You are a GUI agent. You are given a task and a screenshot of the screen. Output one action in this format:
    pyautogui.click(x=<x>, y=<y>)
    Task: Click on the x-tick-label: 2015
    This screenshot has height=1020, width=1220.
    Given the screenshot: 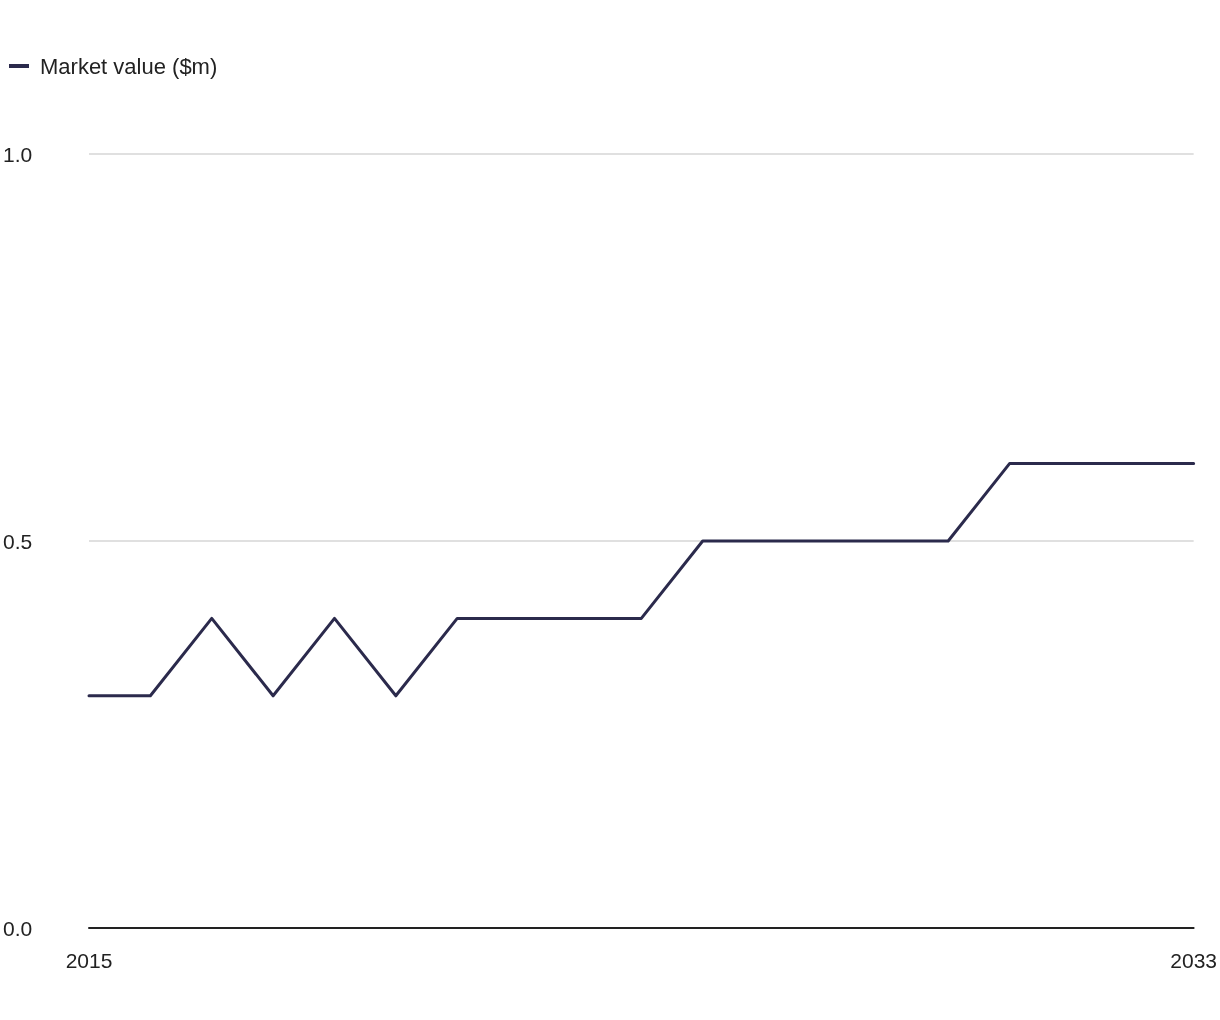 What is the action you would take?
    pyautogui.click(x=89, y=960)
    